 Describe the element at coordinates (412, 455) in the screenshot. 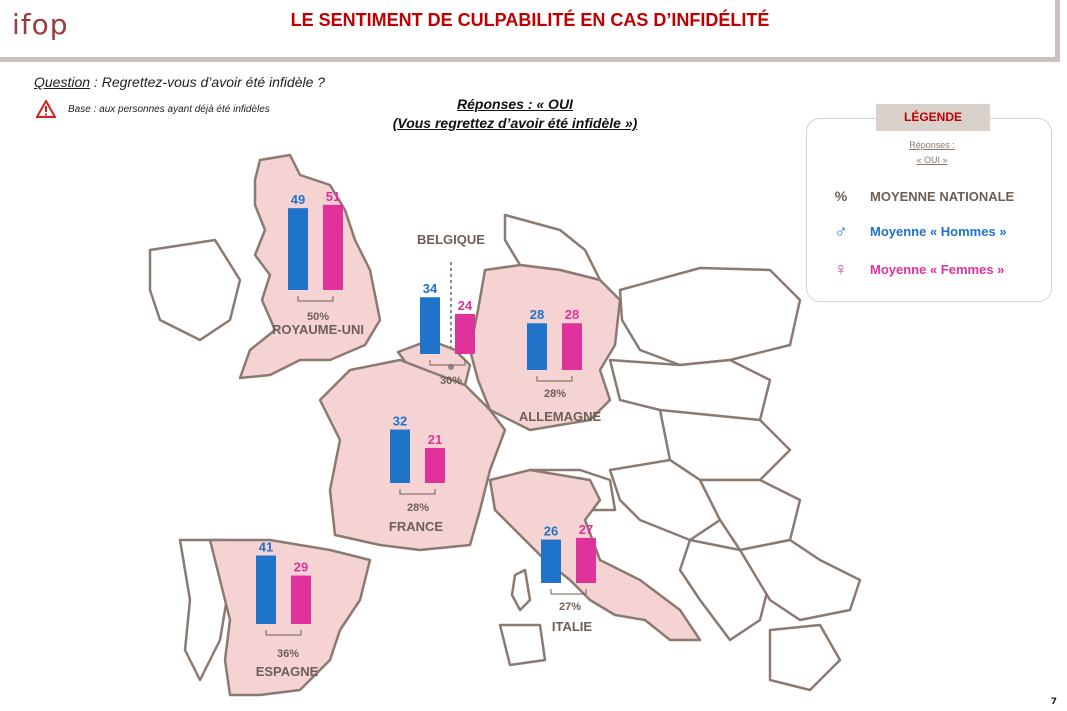

I see `france-shape` at that location.